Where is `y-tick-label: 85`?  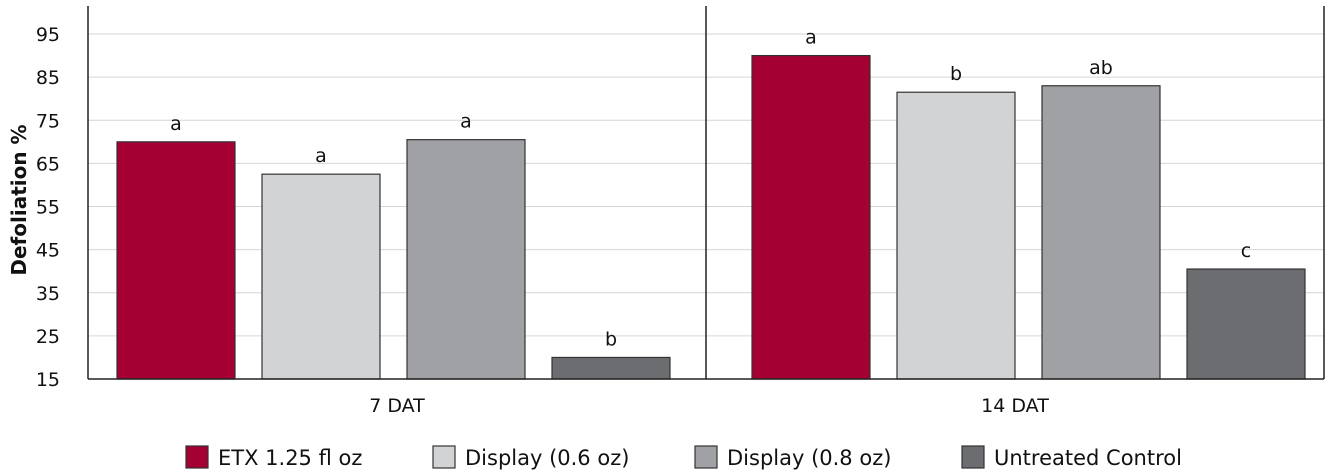 y-tick-label: 85 is located at coordinates (48, 78).